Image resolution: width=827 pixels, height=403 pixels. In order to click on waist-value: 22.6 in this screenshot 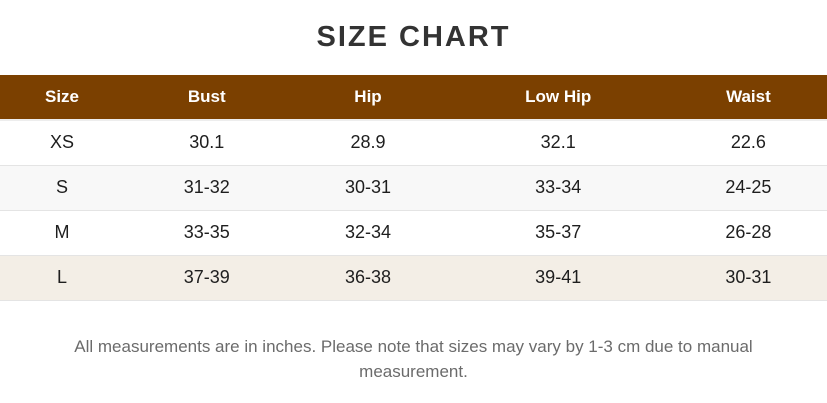, I will do `click(748, 143)`.